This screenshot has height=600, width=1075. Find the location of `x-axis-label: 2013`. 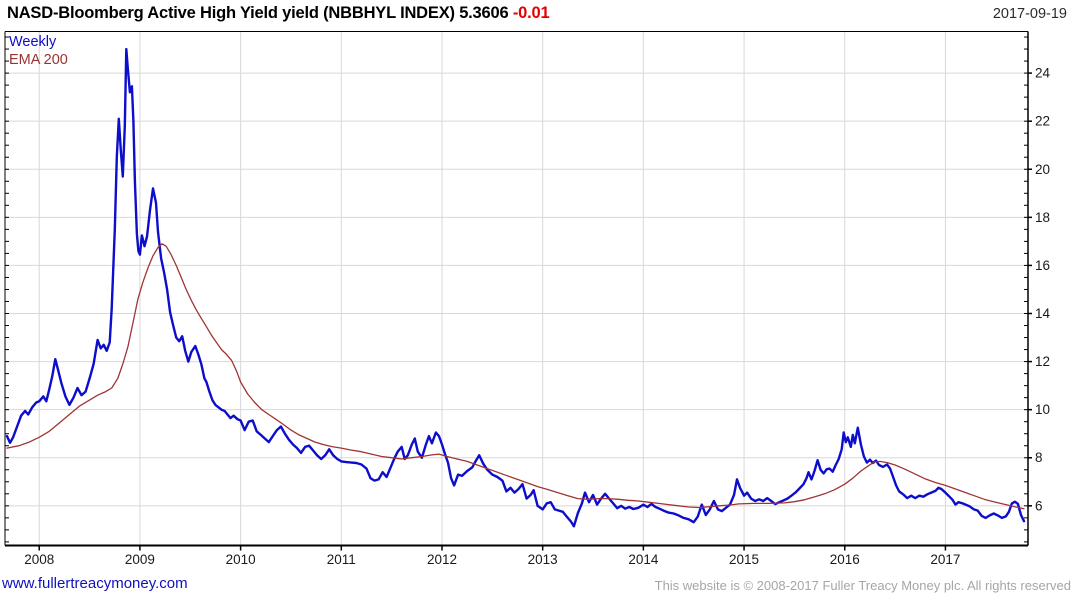

x-axis-label: 2013 is located at coordinates (543, 559).